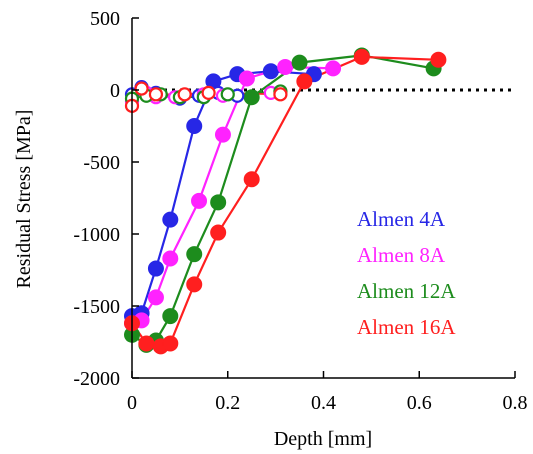  What do you see at coordinates (132, 403) in the screenshot?
I see `x-tick-label: 0` at bounding box center [132, 403].